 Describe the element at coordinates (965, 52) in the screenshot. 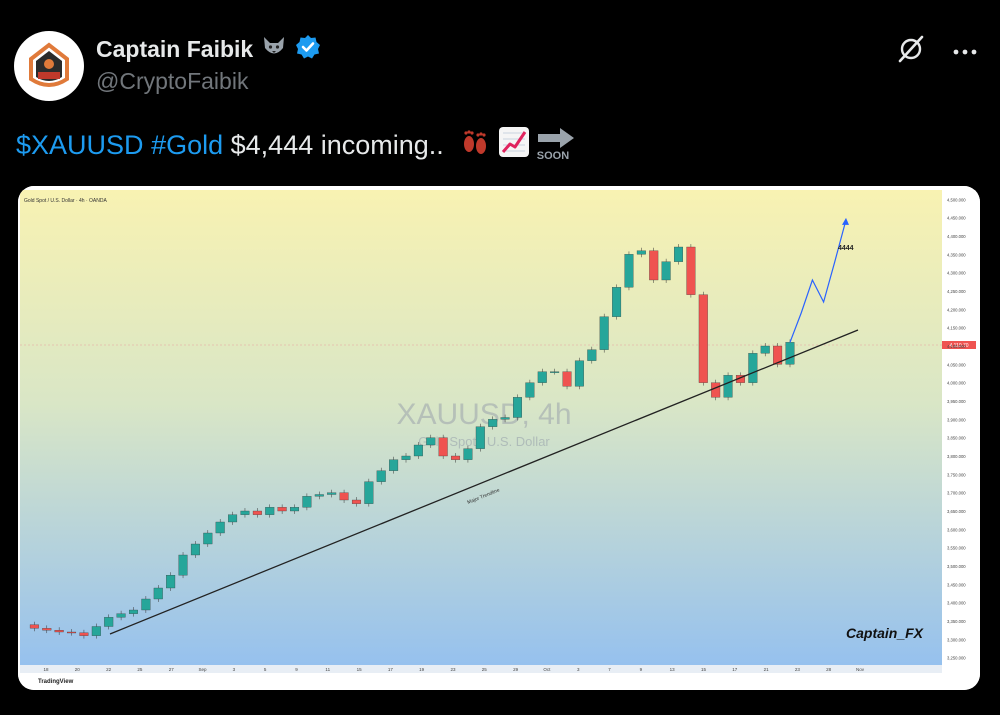

I see `more-options-icon` at that location.